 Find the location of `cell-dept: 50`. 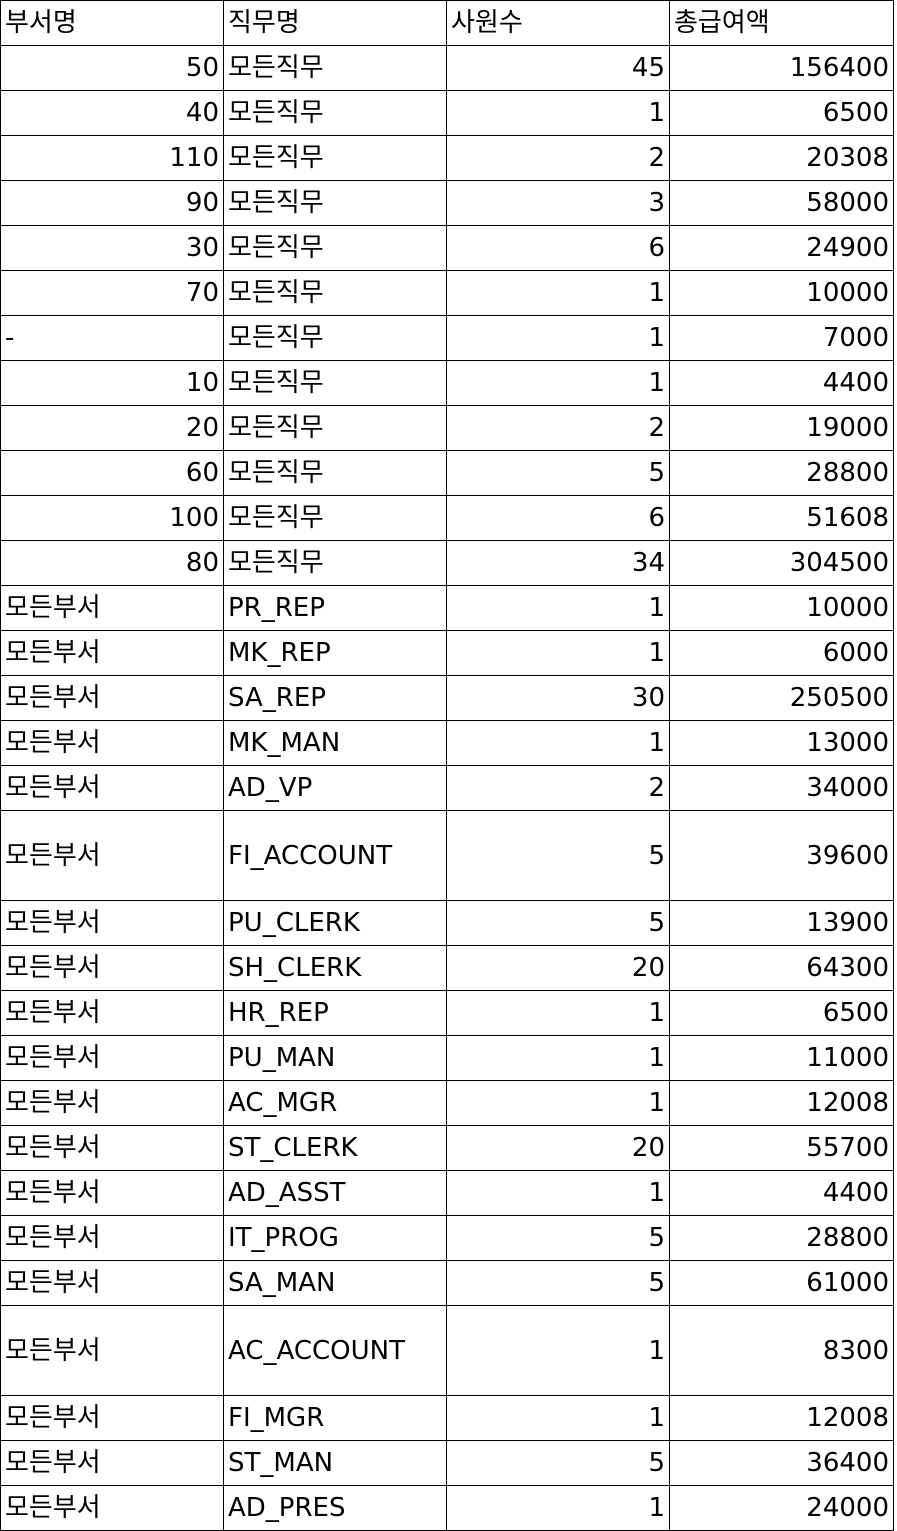

cell-dept: 50 is located at coordinates (112, 68).